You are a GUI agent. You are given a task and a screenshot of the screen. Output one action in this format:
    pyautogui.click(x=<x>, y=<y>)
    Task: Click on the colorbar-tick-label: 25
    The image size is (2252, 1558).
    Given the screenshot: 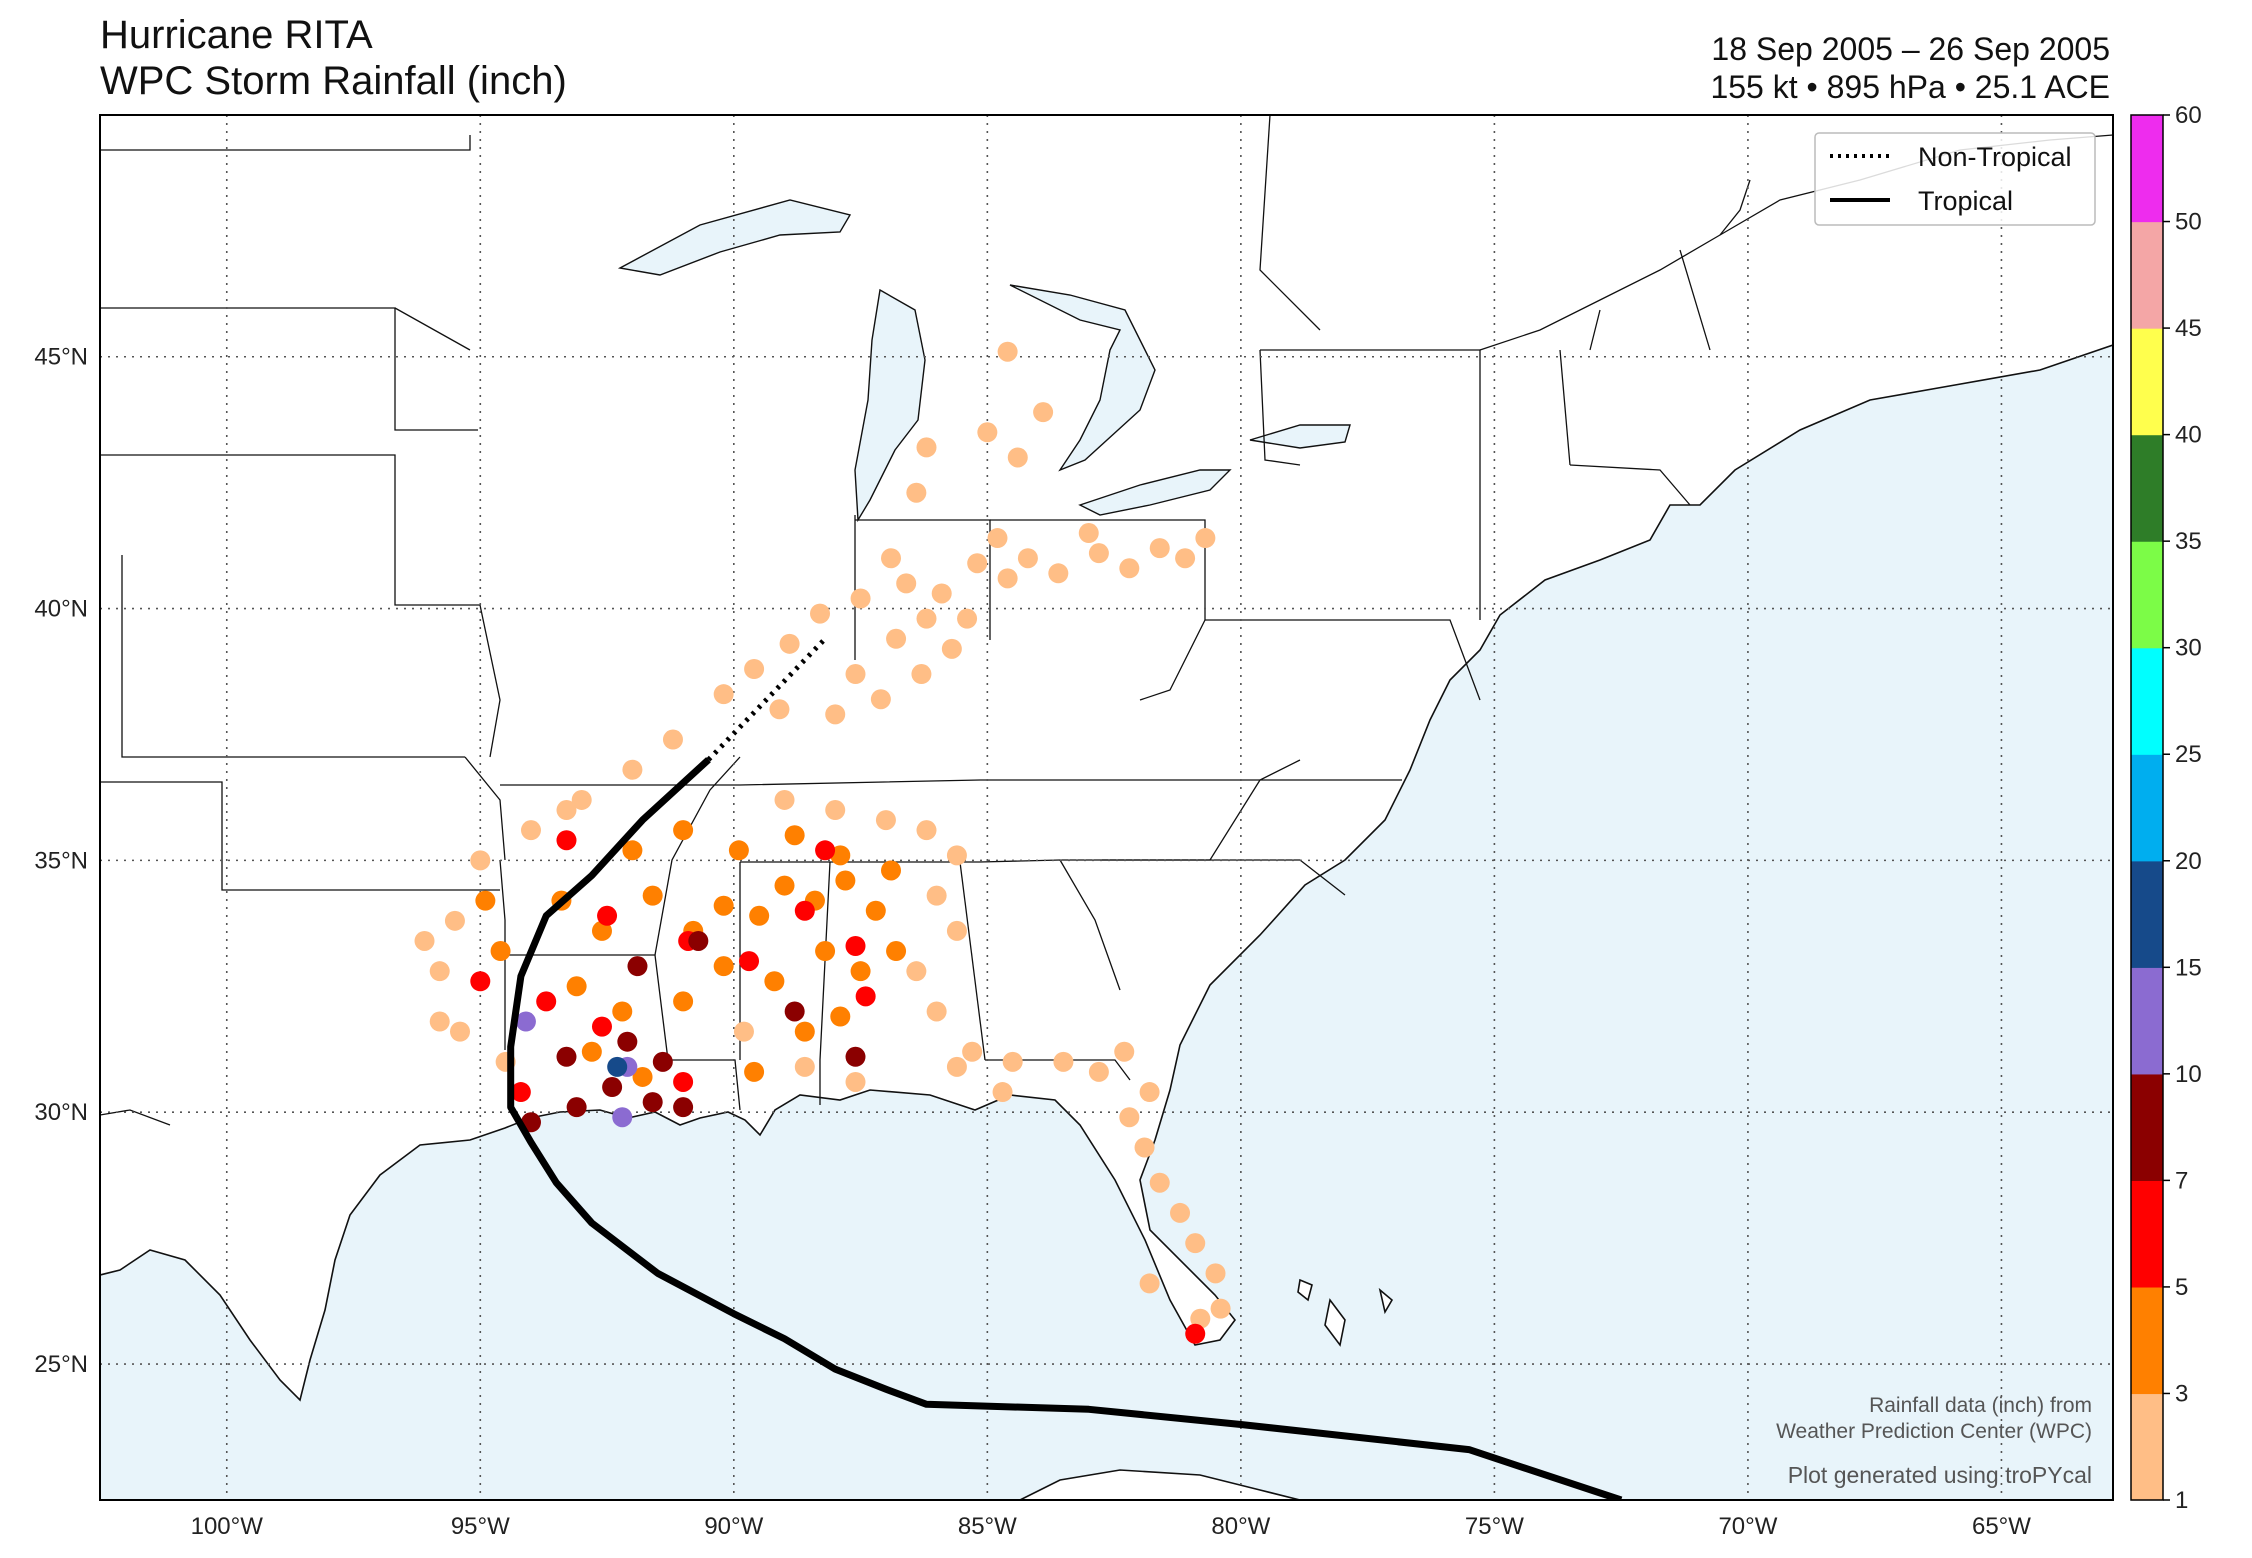 What is the action you would take?
    pyautogui.click(x=2188, y=754)
    